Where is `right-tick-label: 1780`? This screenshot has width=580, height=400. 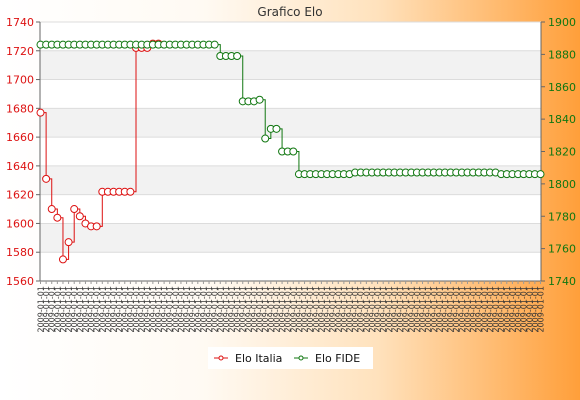
right-tick-label: 1780 is located at coordinates (562, 216).